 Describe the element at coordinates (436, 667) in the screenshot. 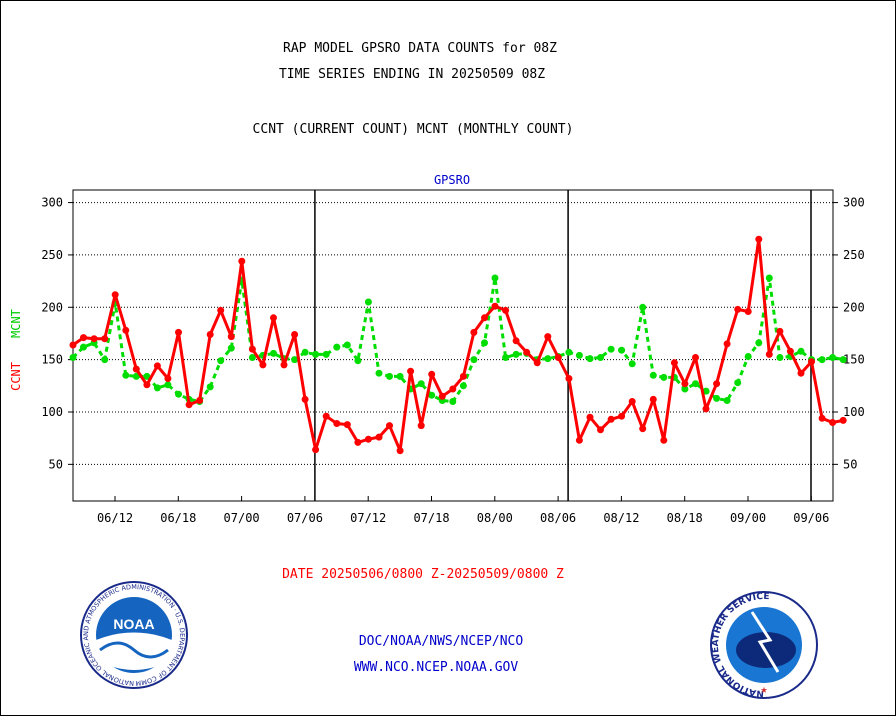

I see `website-link: WWW.NCO.NCEP.NOAA.GOV` at that location.